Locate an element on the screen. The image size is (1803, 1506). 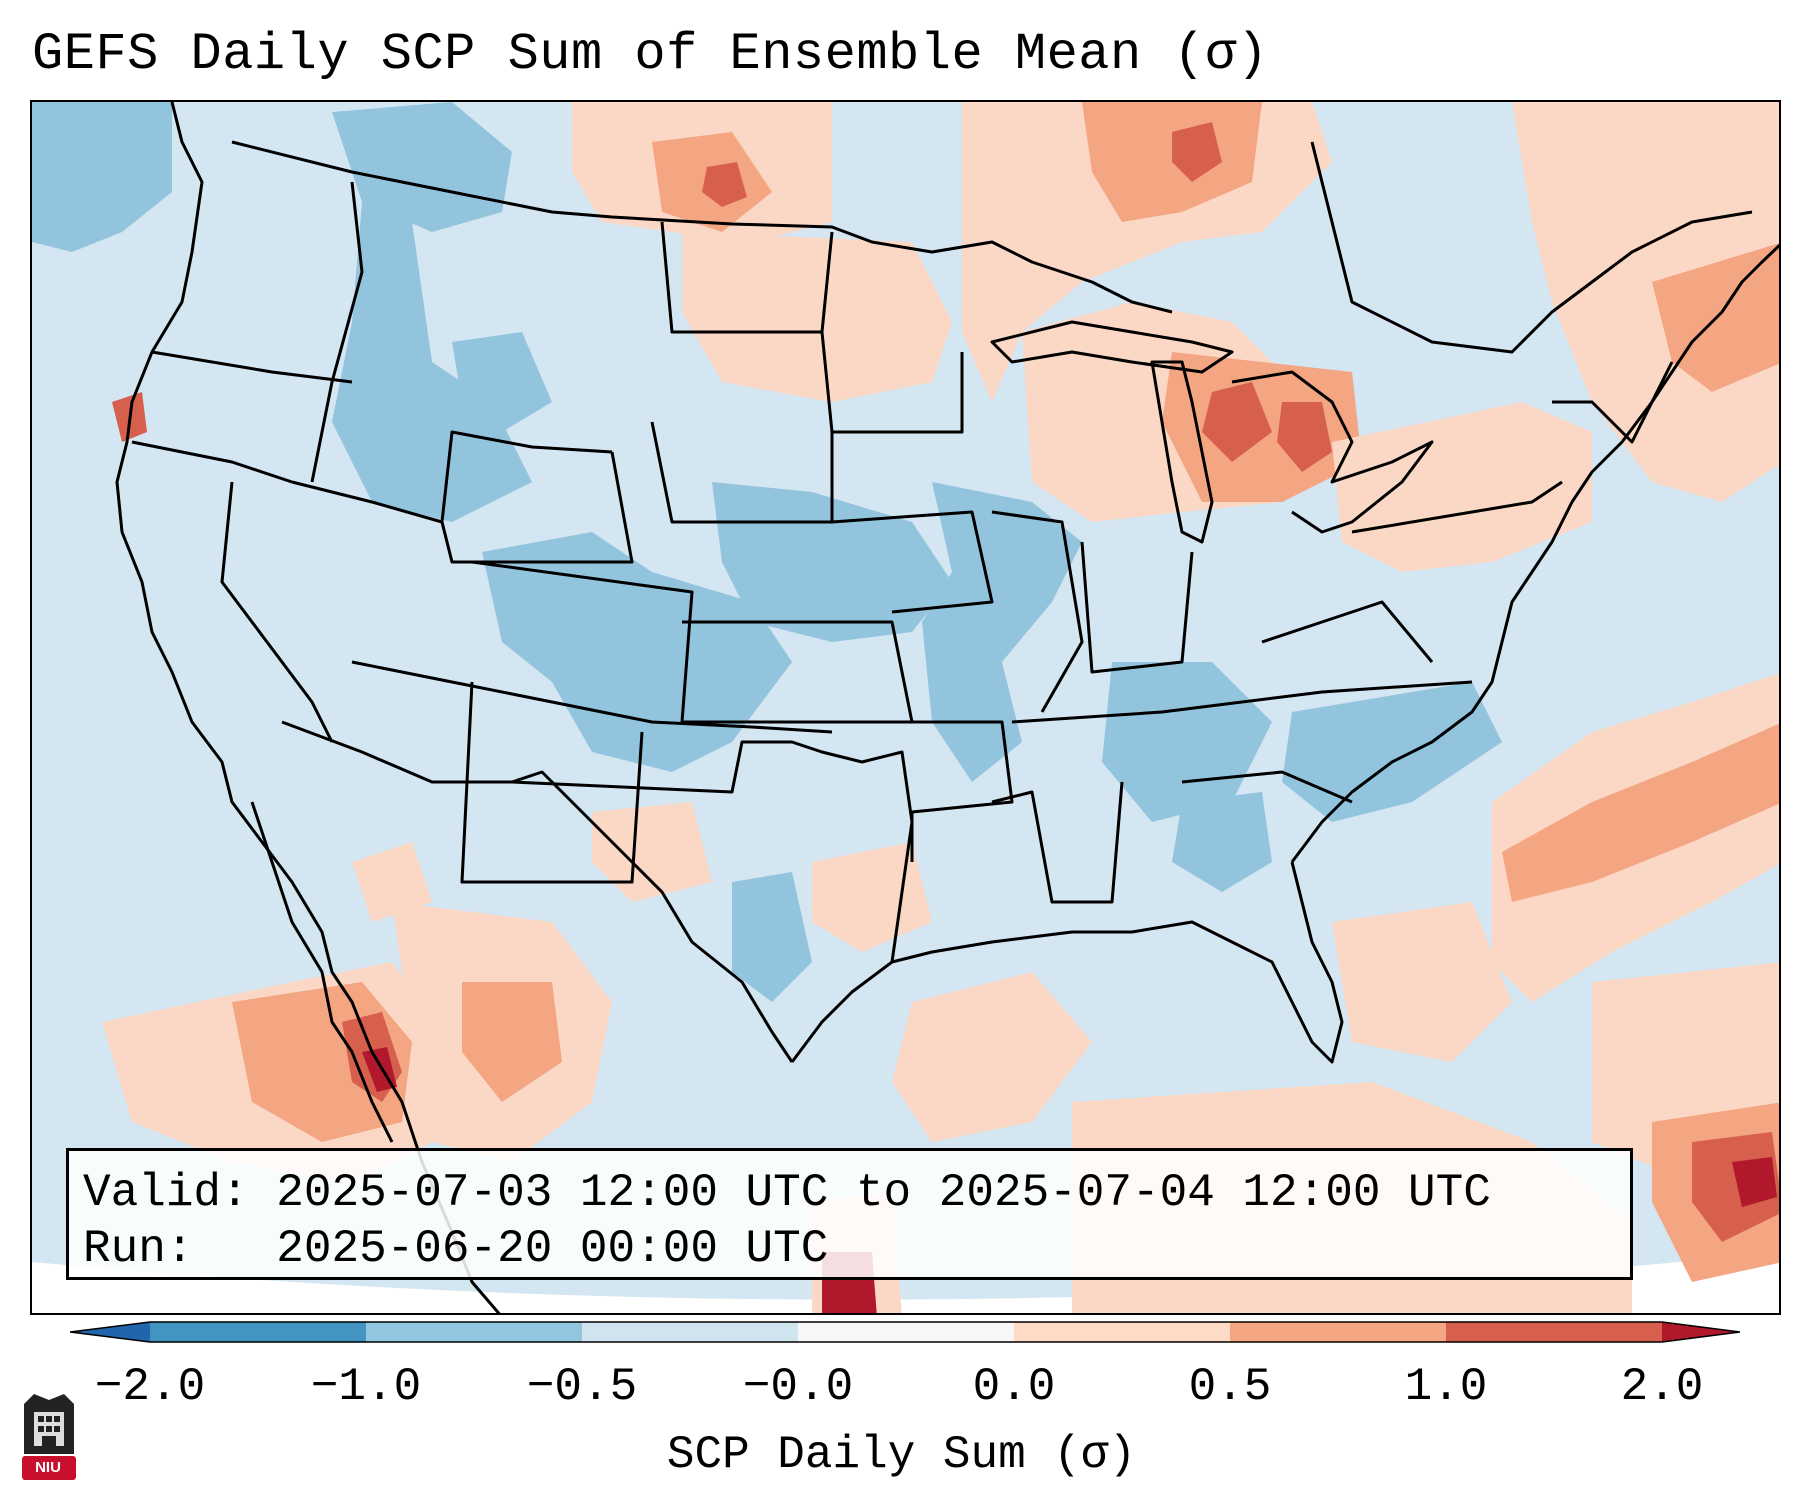
state-line-ia-mo is located at coordinates (912, 562).